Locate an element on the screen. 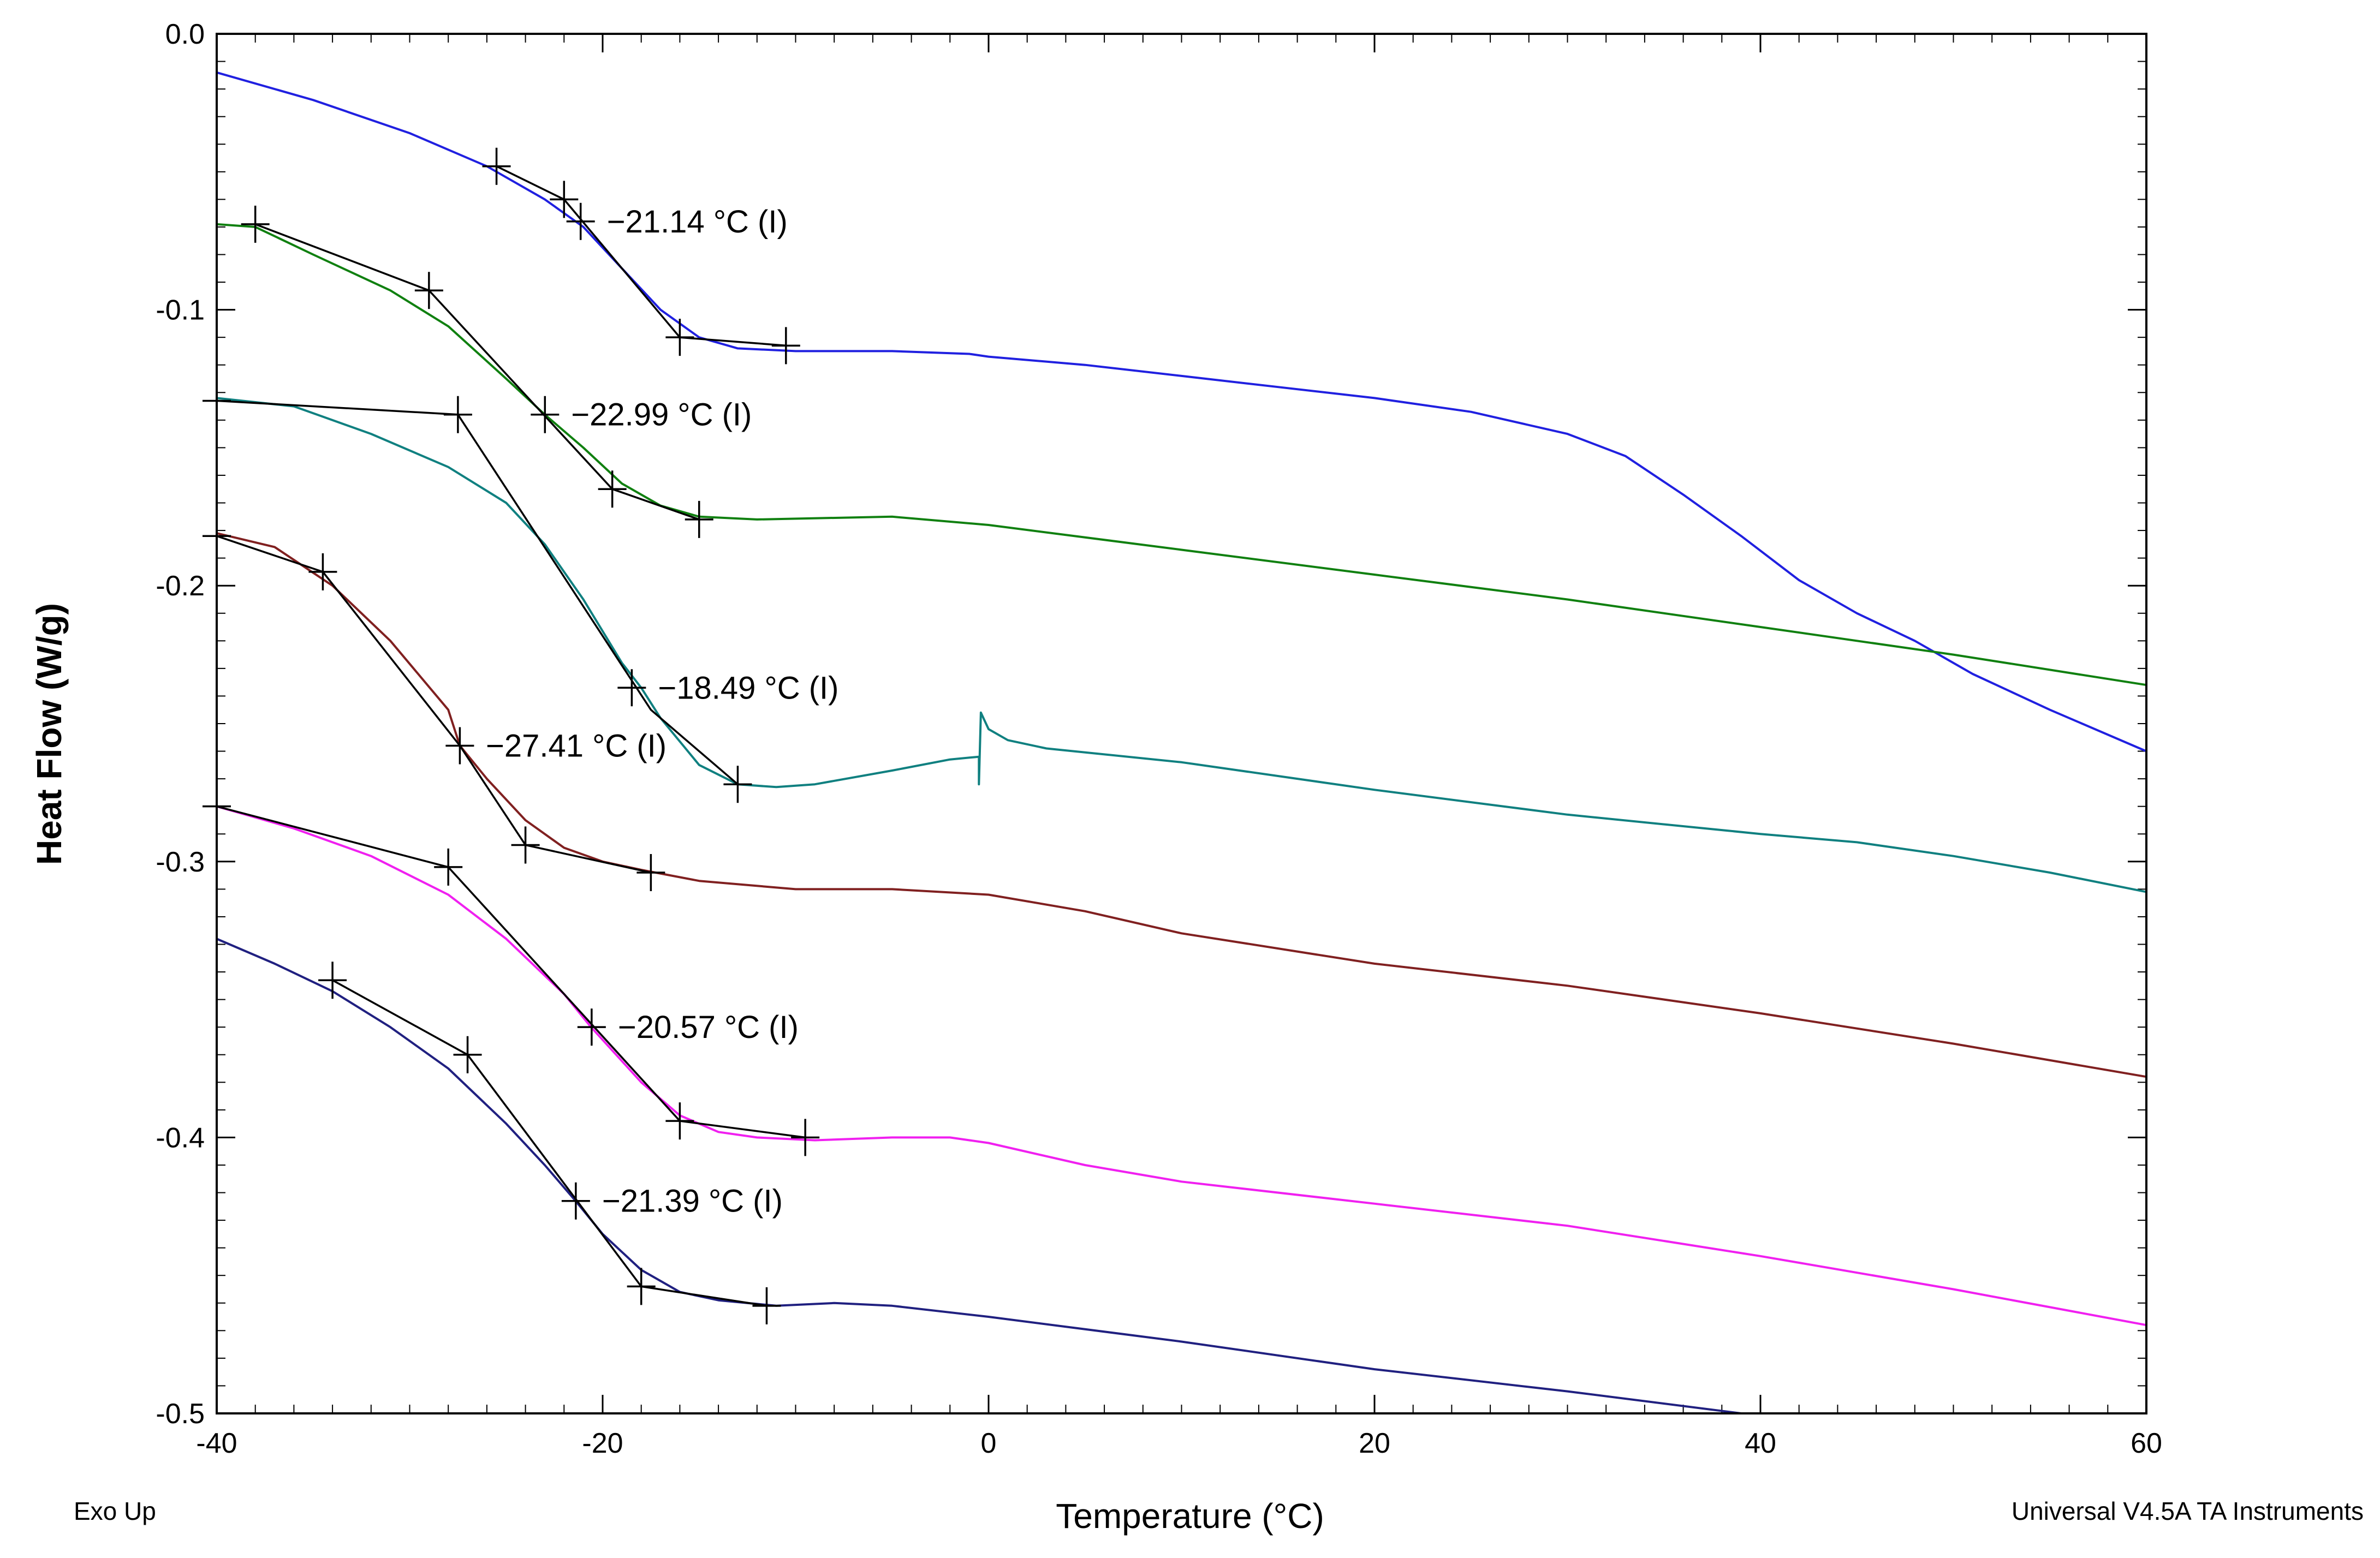 Image resolution: width=2380 pixels, height=1558 pixels. x-tick-label: 40 is located at coordinates (1760, 1443).